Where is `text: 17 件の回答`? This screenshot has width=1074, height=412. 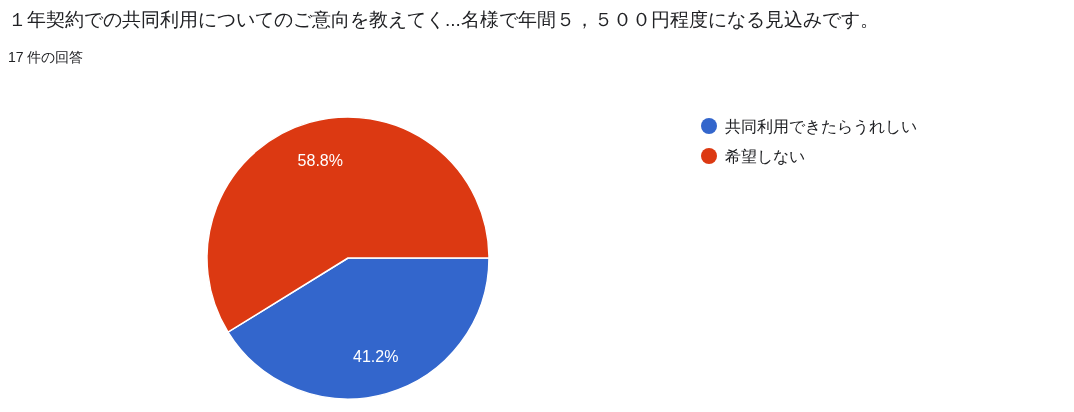
text: 17 件の回答 is located at coordinates (46, 57).